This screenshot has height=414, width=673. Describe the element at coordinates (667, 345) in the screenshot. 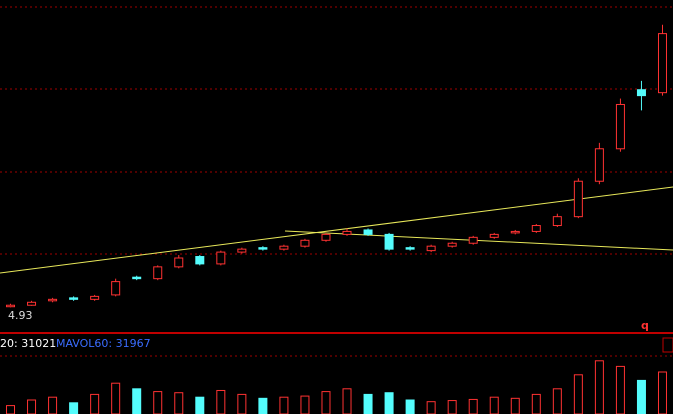

I see `panel-box` at that location.